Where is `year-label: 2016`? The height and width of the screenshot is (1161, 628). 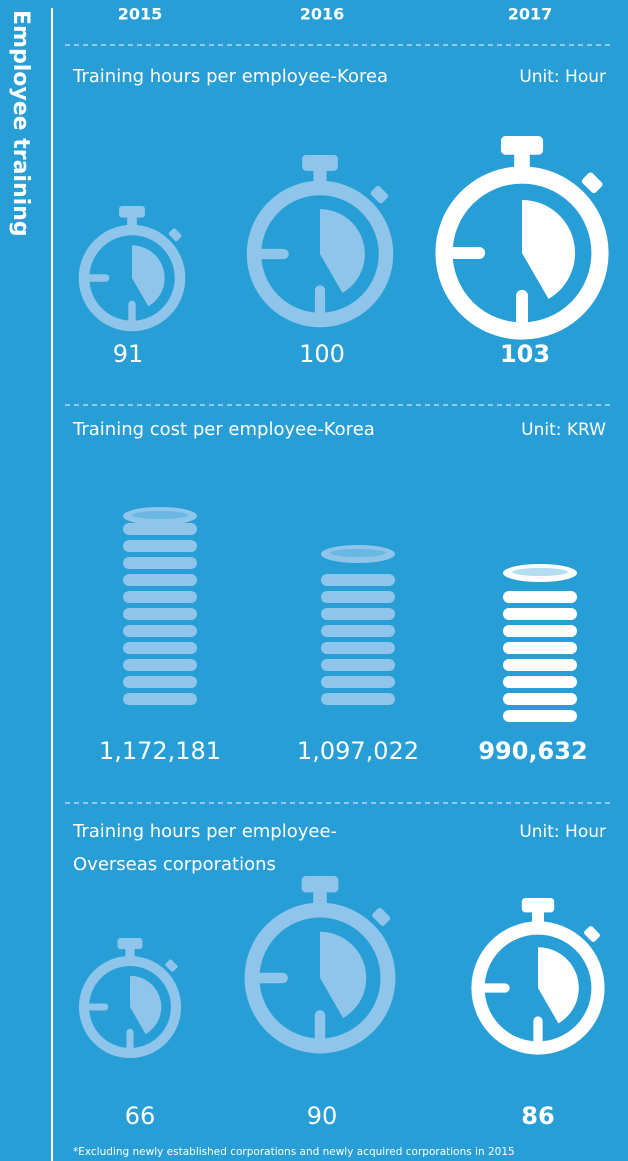
year-label: 2016 is located at coordinates (322, 14).